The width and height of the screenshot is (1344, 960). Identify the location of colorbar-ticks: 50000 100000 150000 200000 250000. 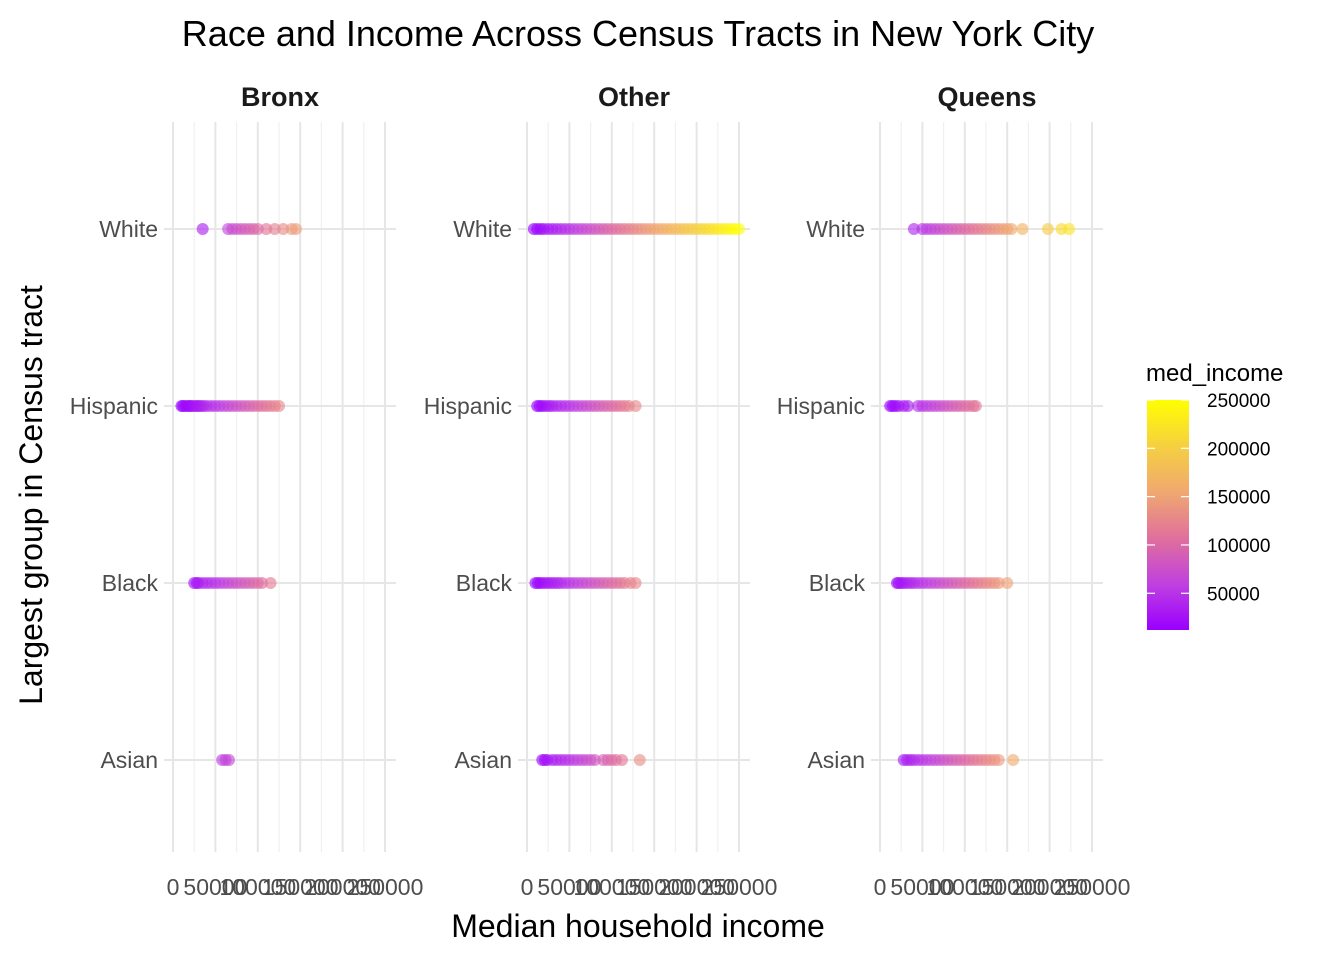
(1208, 498).